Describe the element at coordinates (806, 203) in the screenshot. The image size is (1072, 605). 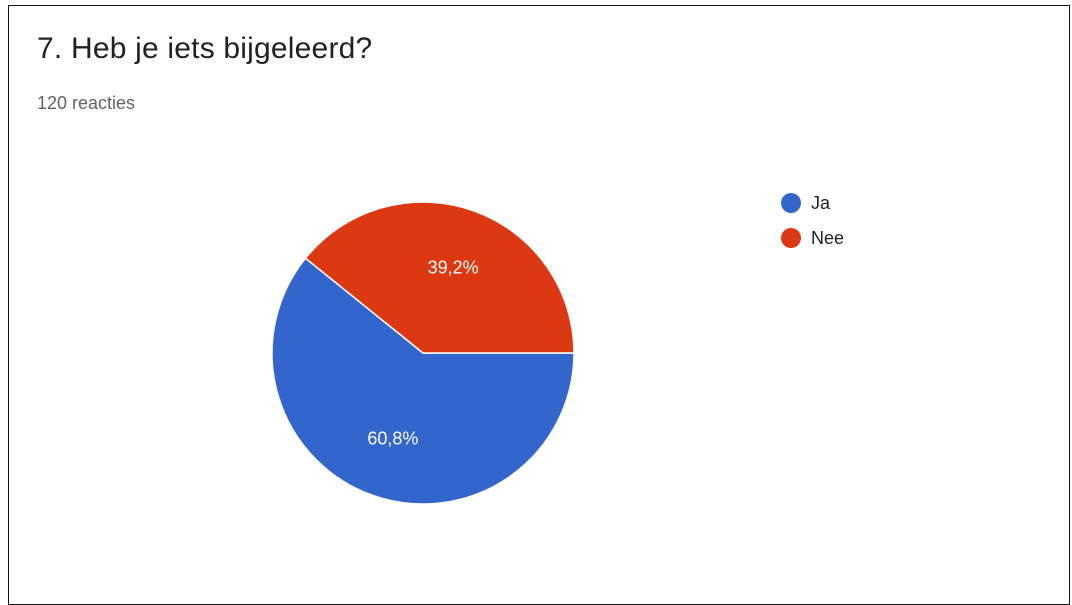
I see `legend-item-ja: Ja` at that location.